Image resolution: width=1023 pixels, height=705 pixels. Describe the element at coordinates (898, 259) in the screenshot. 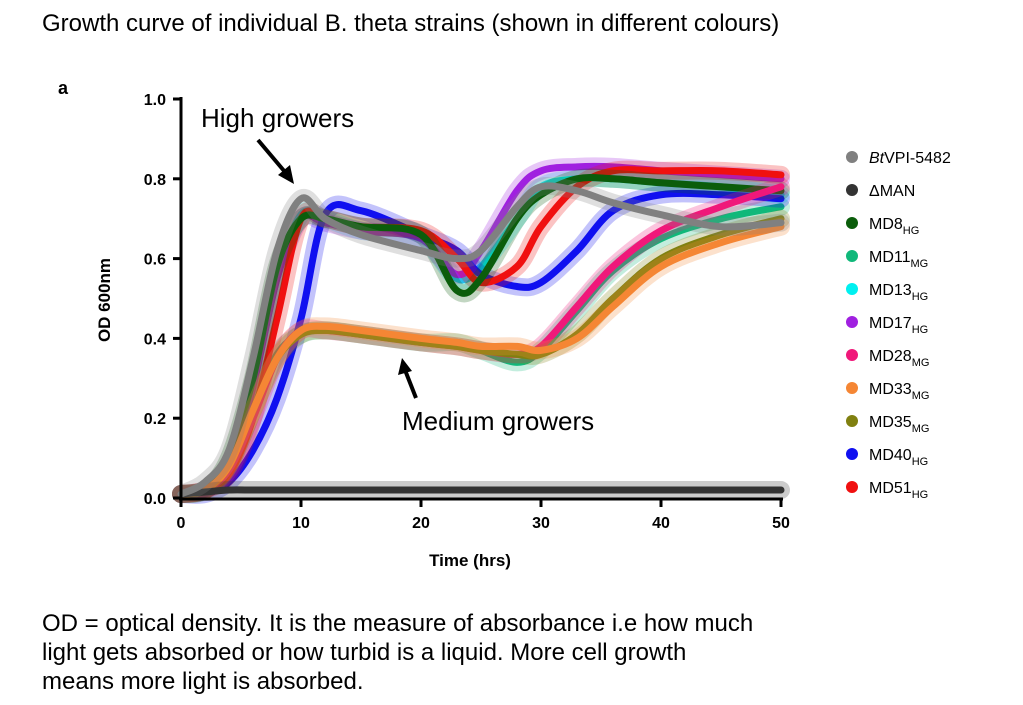

I see `legend-label: MD11MG` at that location.